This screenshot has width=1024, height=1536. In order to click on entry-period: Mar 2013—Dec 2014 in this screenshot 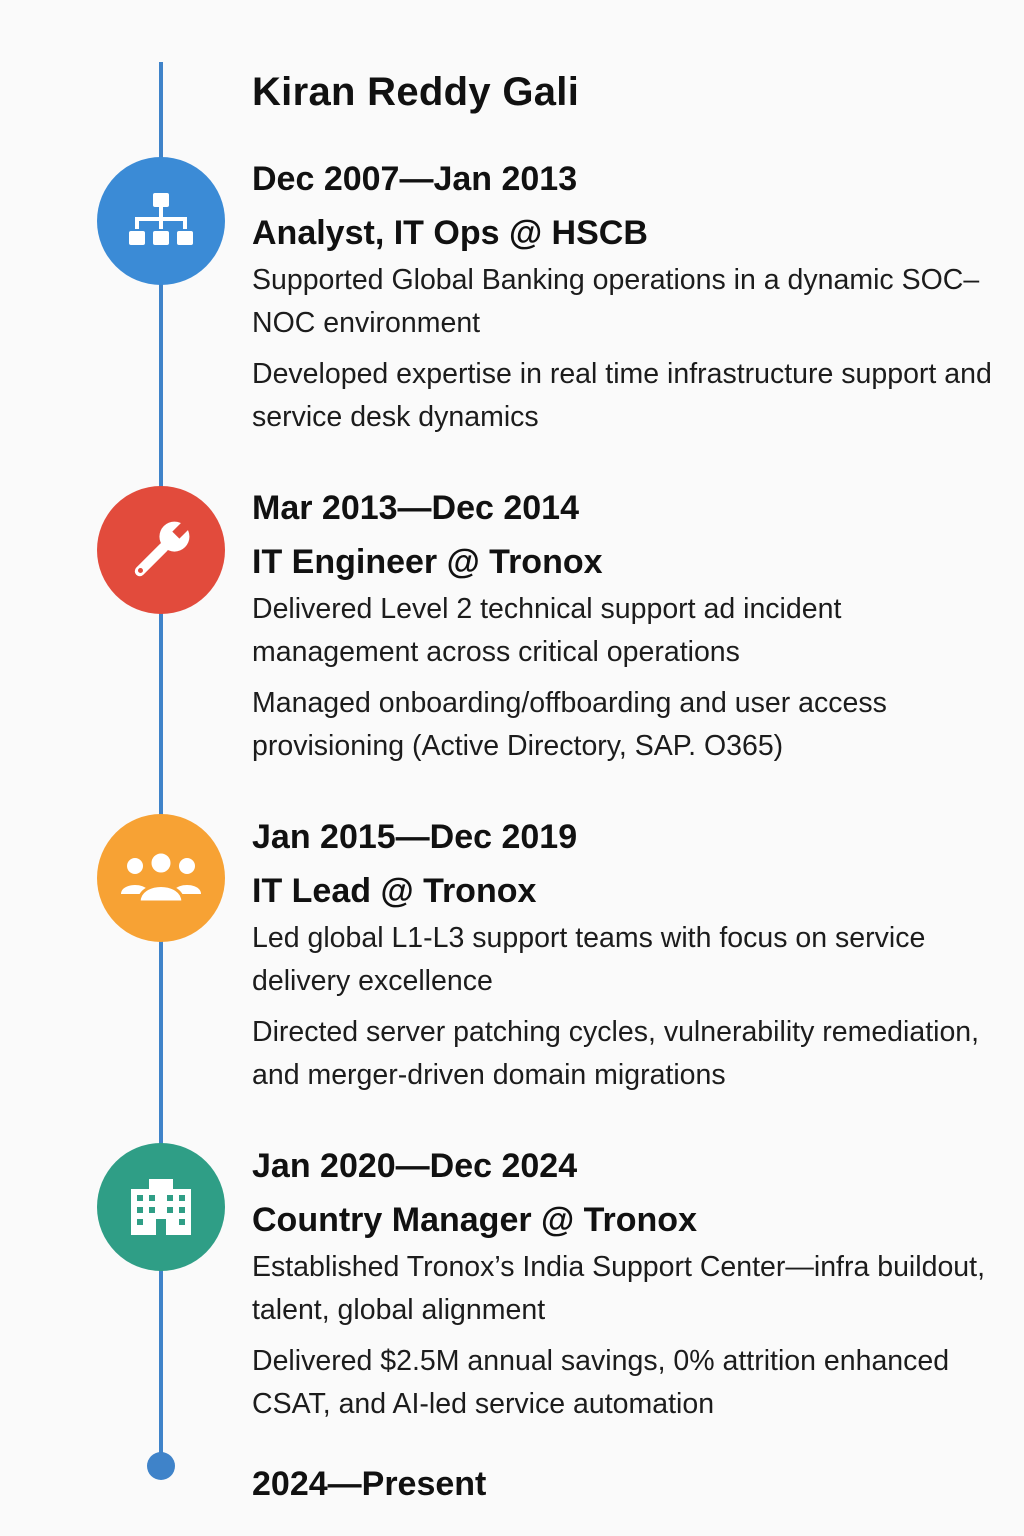, I will do `click(416, 508)`.